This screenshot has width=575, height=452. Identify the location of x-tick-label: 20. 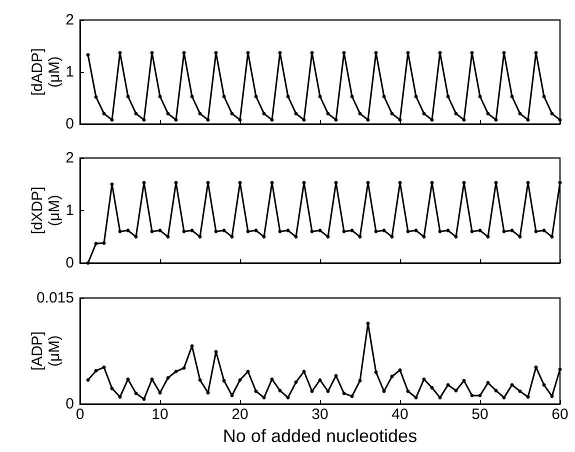
(240, 414).